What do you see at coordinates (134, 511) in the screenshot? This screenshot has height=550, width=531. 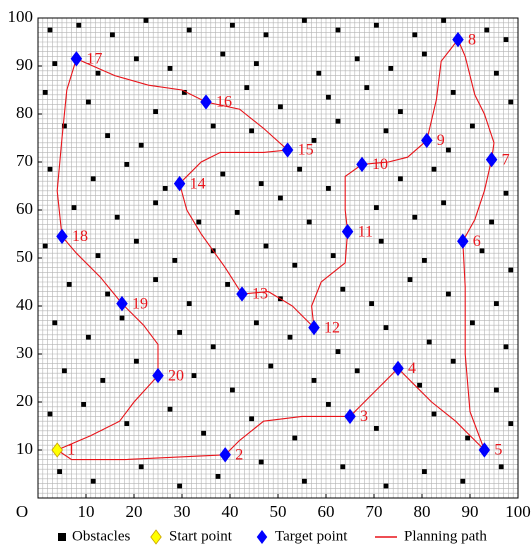 I see `x-tick-label: 20` at bounding box center [134, 511].